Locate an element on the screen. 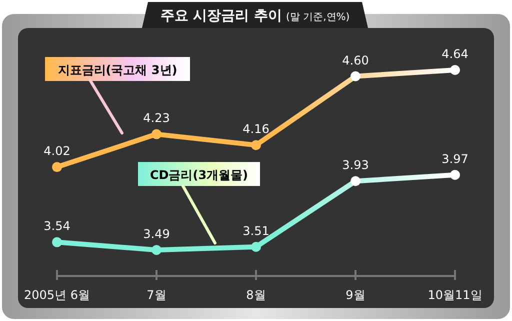  data-label: 4.16 is located at coordinates (256, 129).